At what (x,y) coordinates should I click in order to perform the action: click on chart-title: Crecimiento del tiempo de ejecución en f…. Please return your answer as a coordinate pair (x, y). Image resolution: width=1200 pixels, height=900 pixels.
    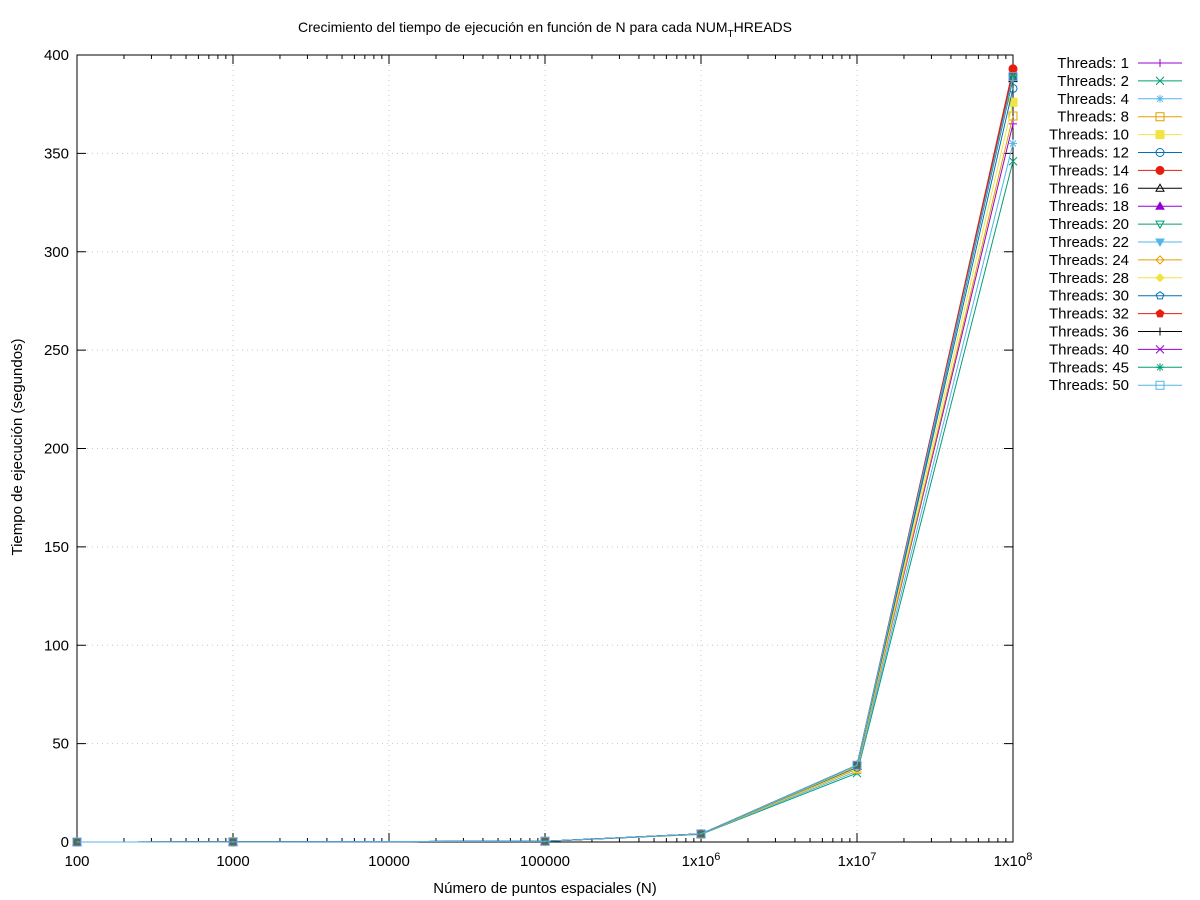
    Looking at the image, I should click on (545, 29).